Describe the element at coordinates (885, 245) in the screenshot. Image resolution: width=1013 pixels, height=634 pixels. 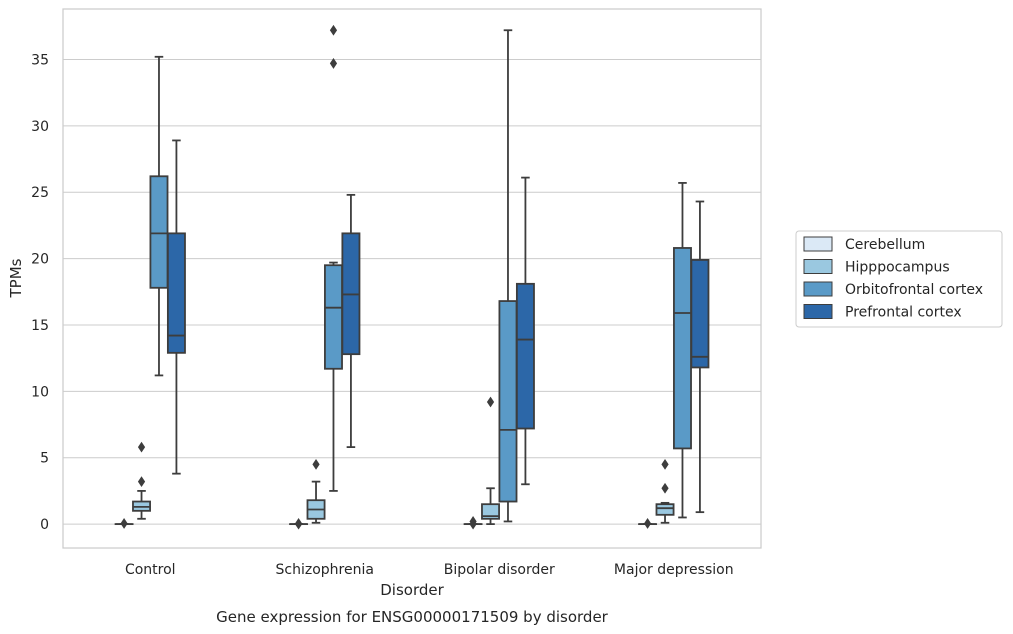
I see `legend-entry: Cerebellum` at that location.